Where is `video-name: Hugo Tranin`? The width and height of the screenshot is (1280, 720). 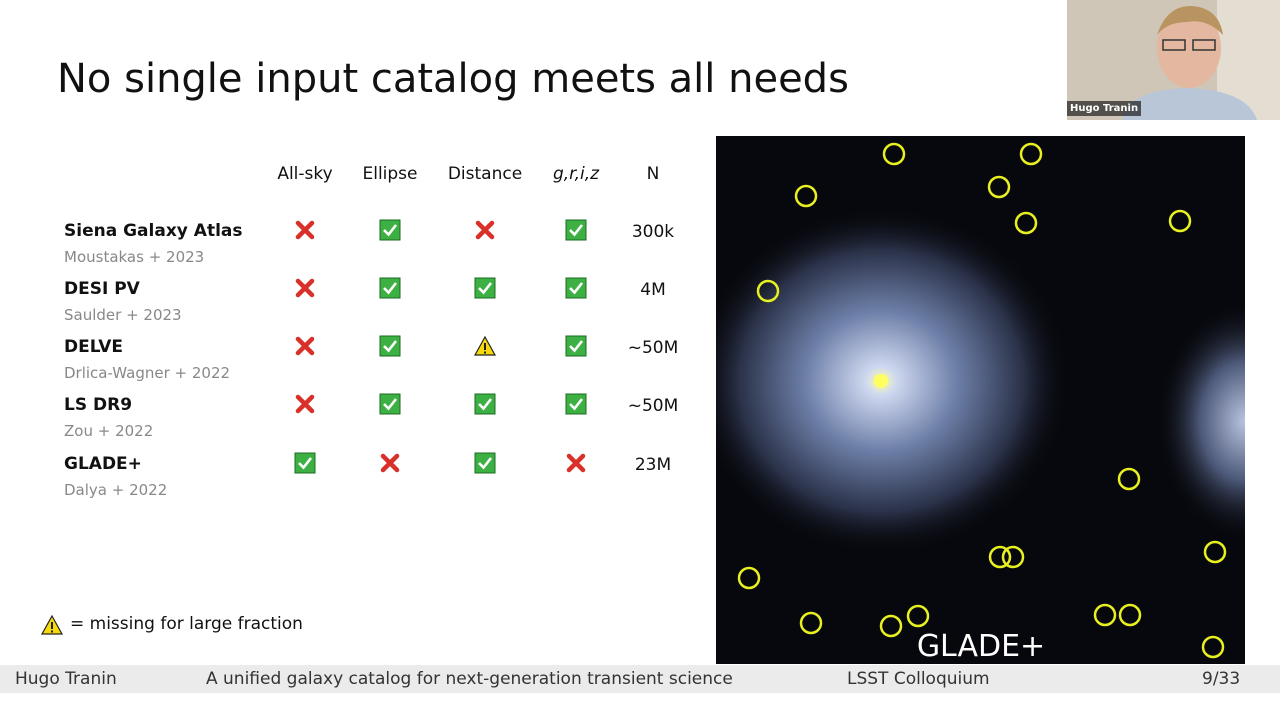 video-name: Hugo Tranin is located at coordinates (1104, 108).